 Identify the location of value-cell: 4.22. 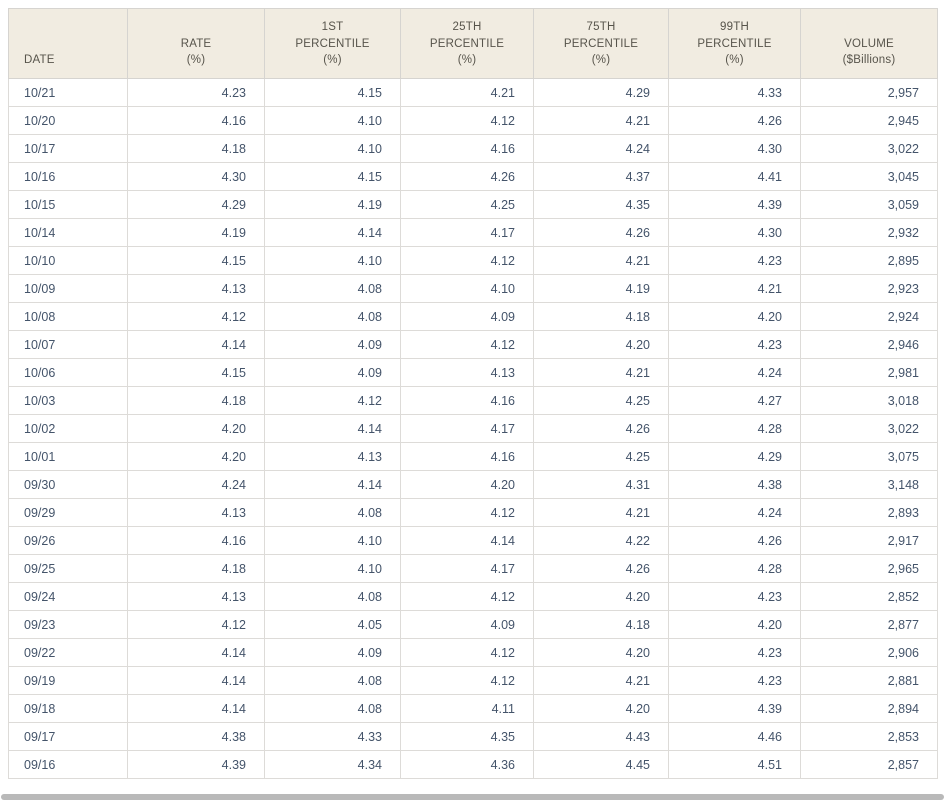
(601, 541).